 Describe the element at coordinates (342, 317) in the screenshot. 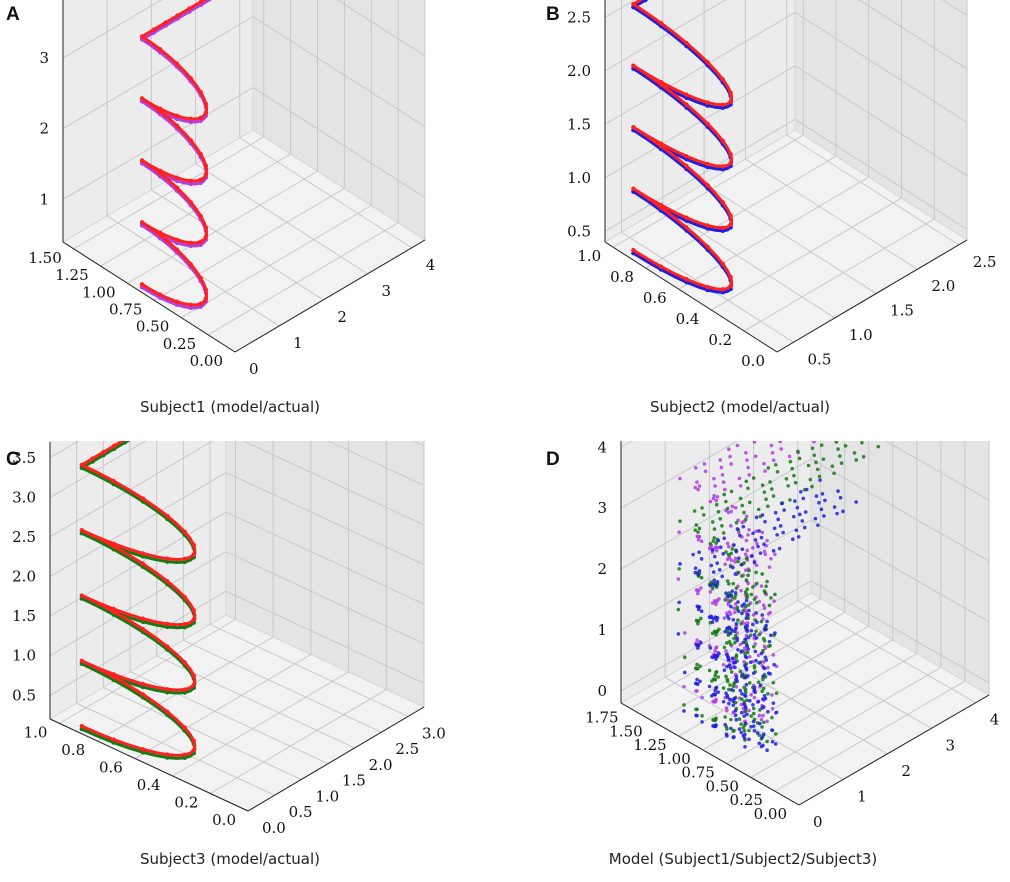

I see `x-tick-label: 2` at that location.